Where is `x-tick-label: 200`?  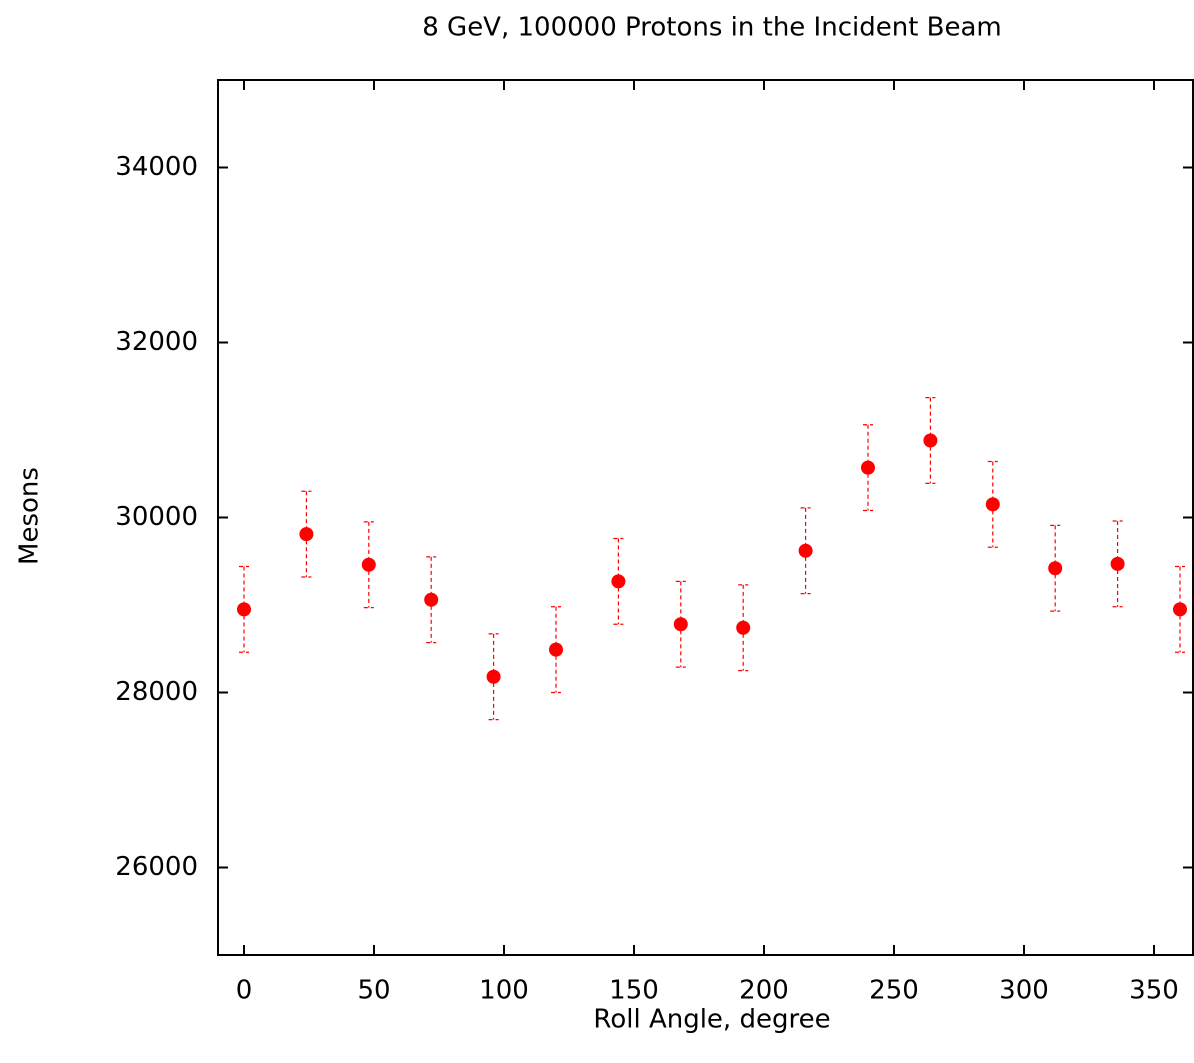 x-tick-label: 200 is located at coordinates (764, 991).